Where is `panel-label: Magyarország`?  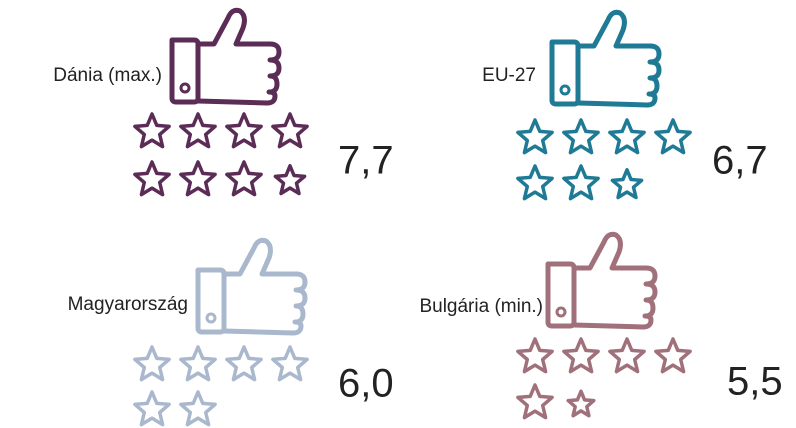
panel-label: Magyarország is located at coordinates (128, 304).